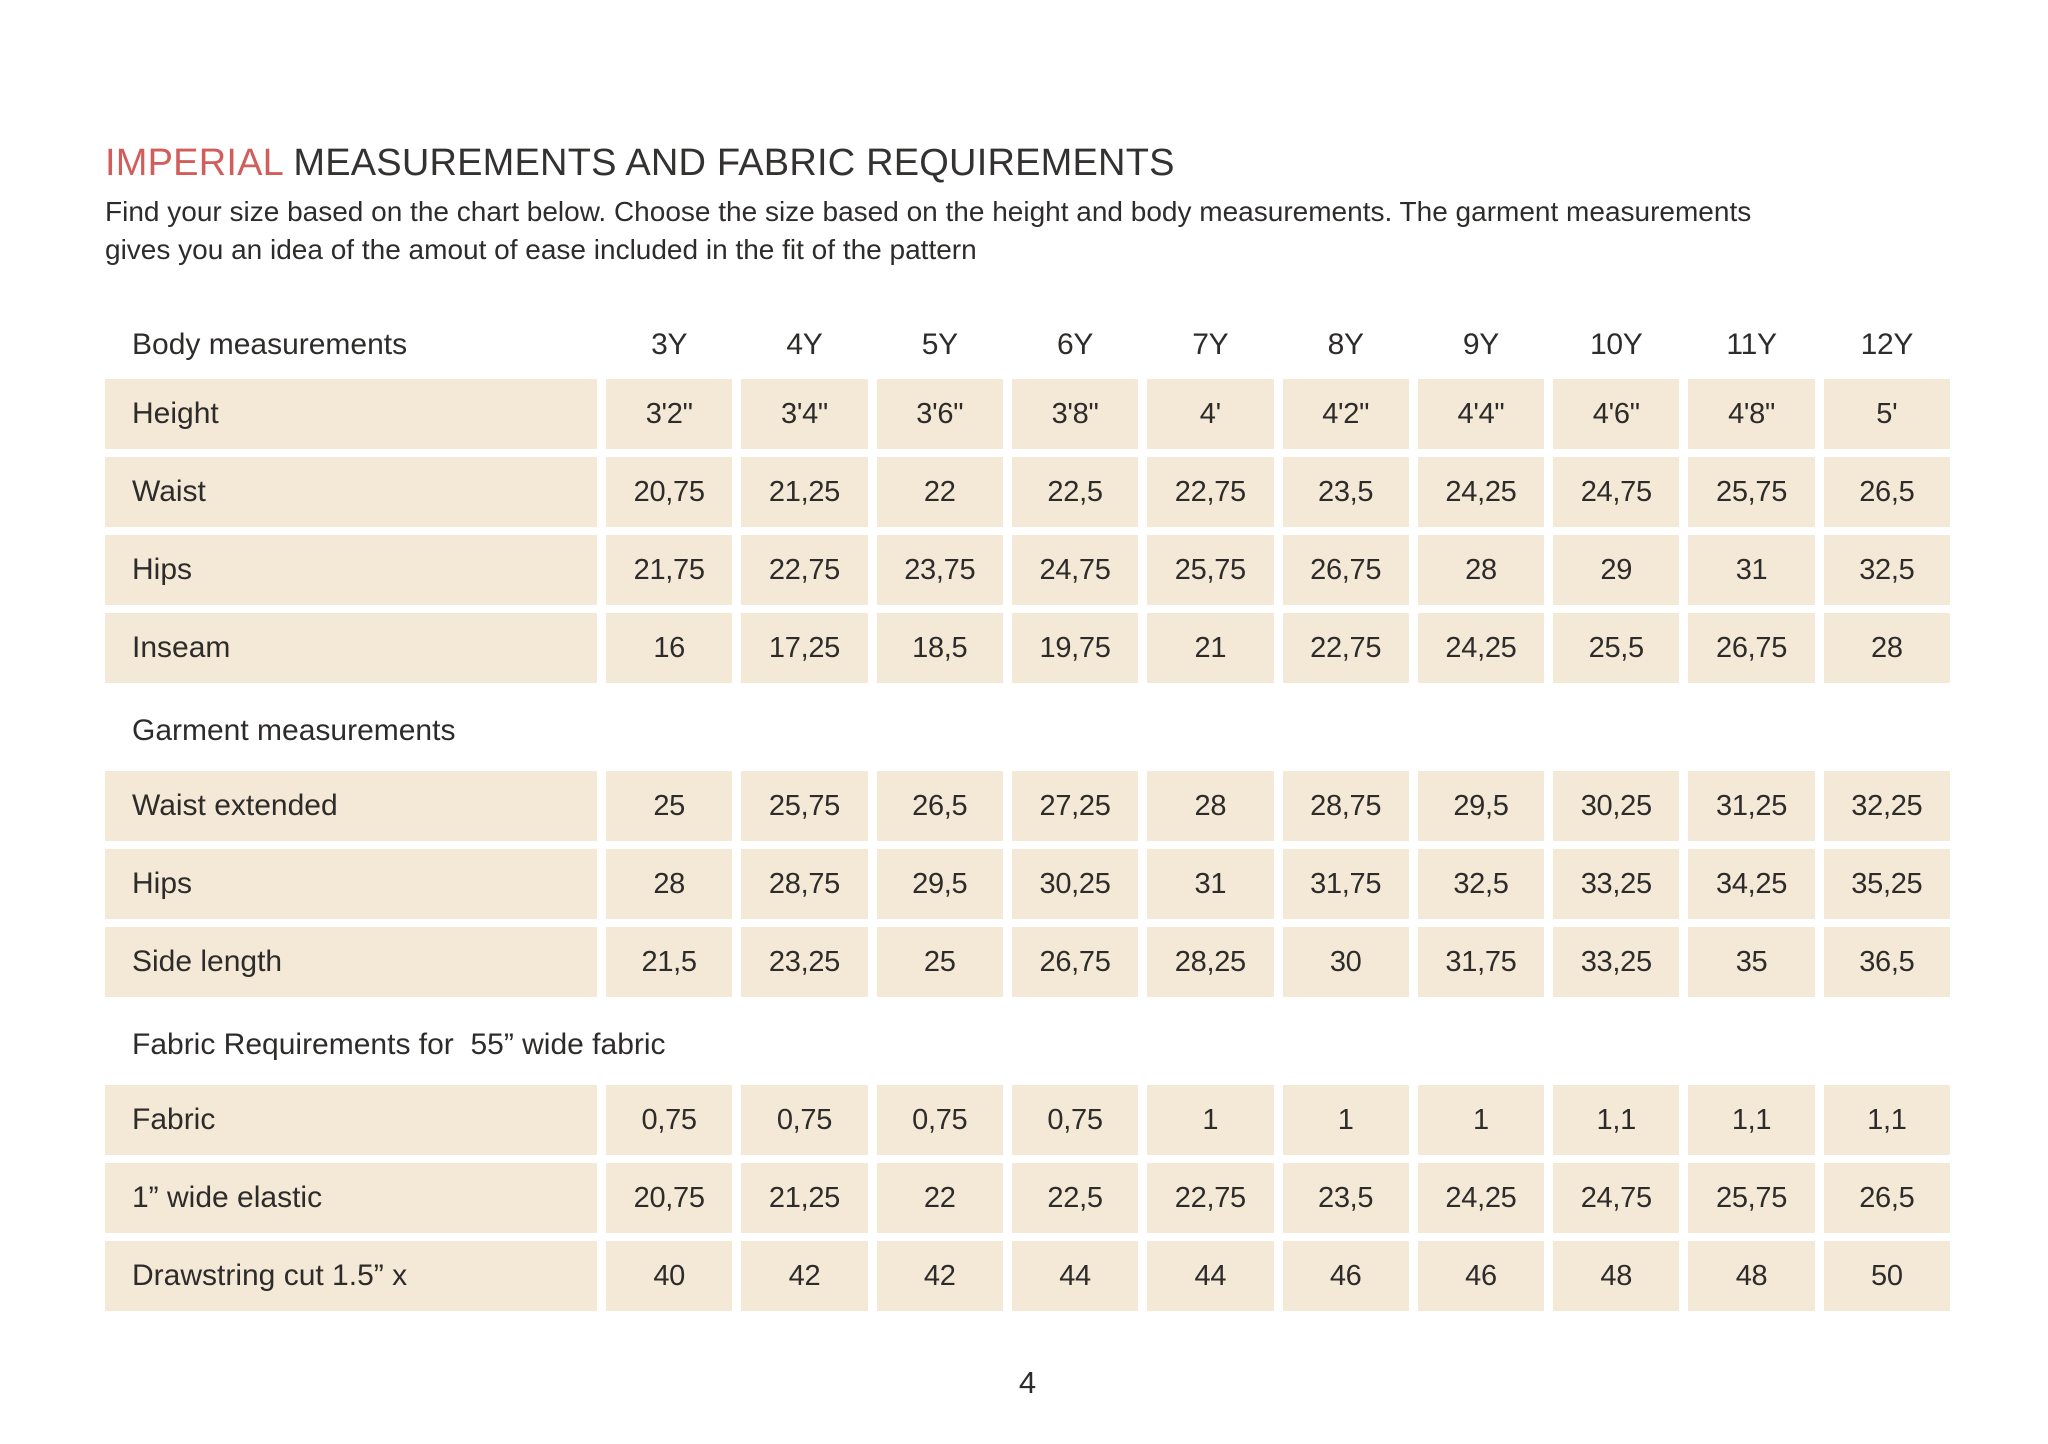  I want to click on row-value: 4'4", so click(1481, 414).